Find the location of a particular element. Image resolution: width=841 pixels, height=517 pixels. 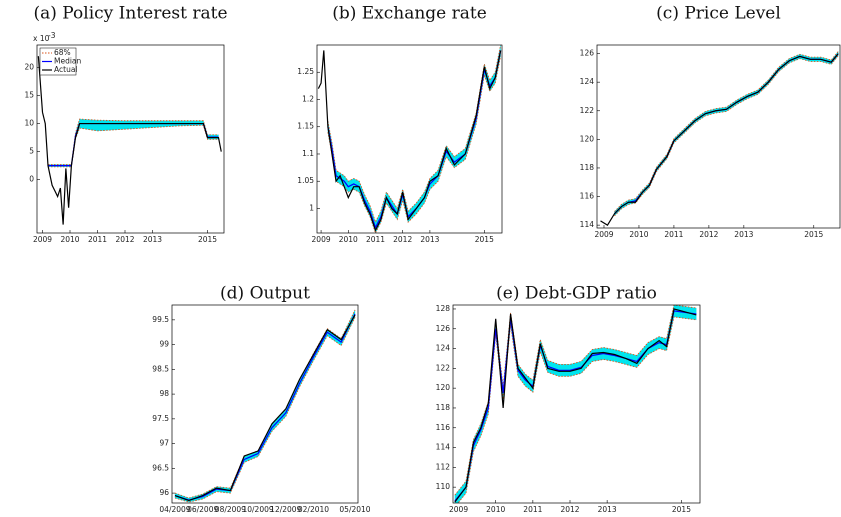

y-tick-label: 0 is located at coordinates (31, 179).